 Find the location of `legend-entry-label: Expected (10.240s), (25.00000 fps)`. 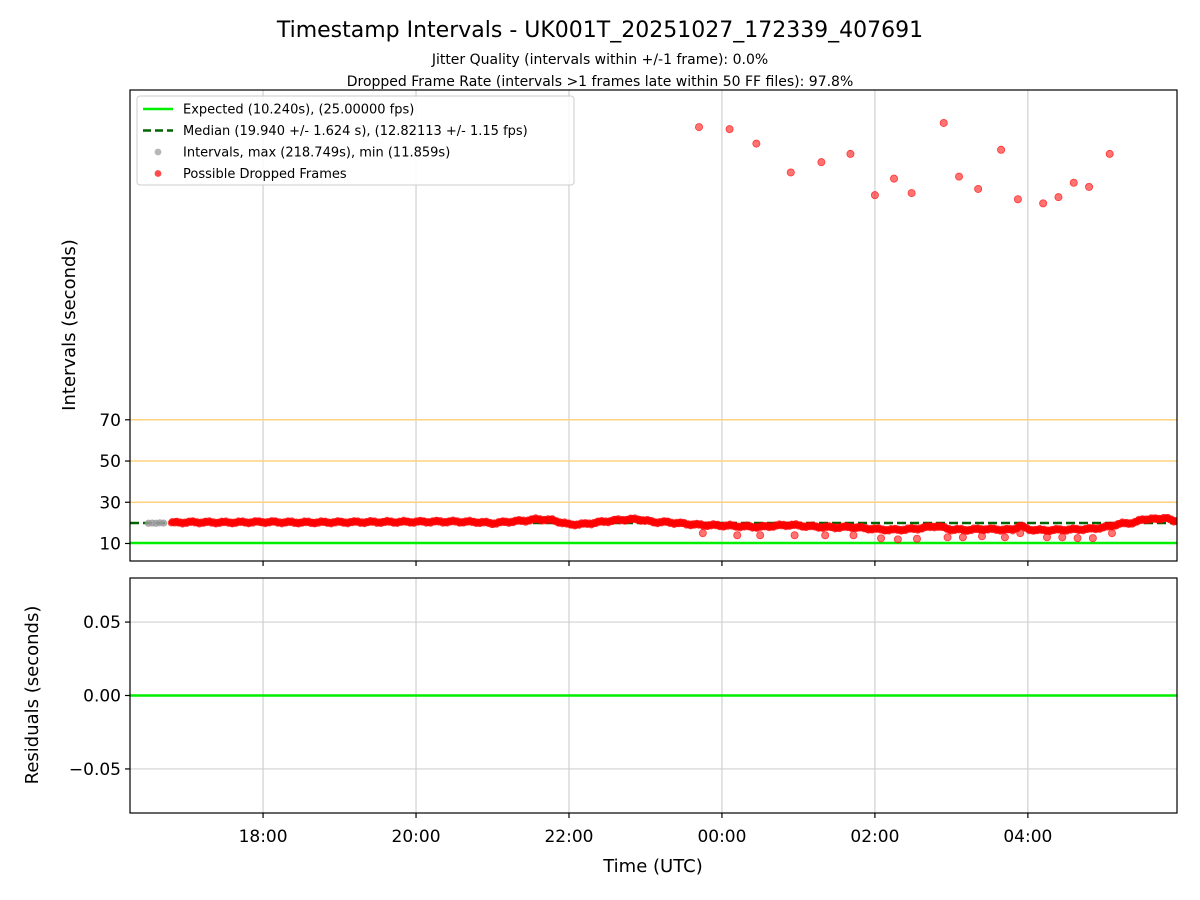

legend-entry-label: Expected (10.240s), (25.00000 fps) is located at coordinates (298, 110).